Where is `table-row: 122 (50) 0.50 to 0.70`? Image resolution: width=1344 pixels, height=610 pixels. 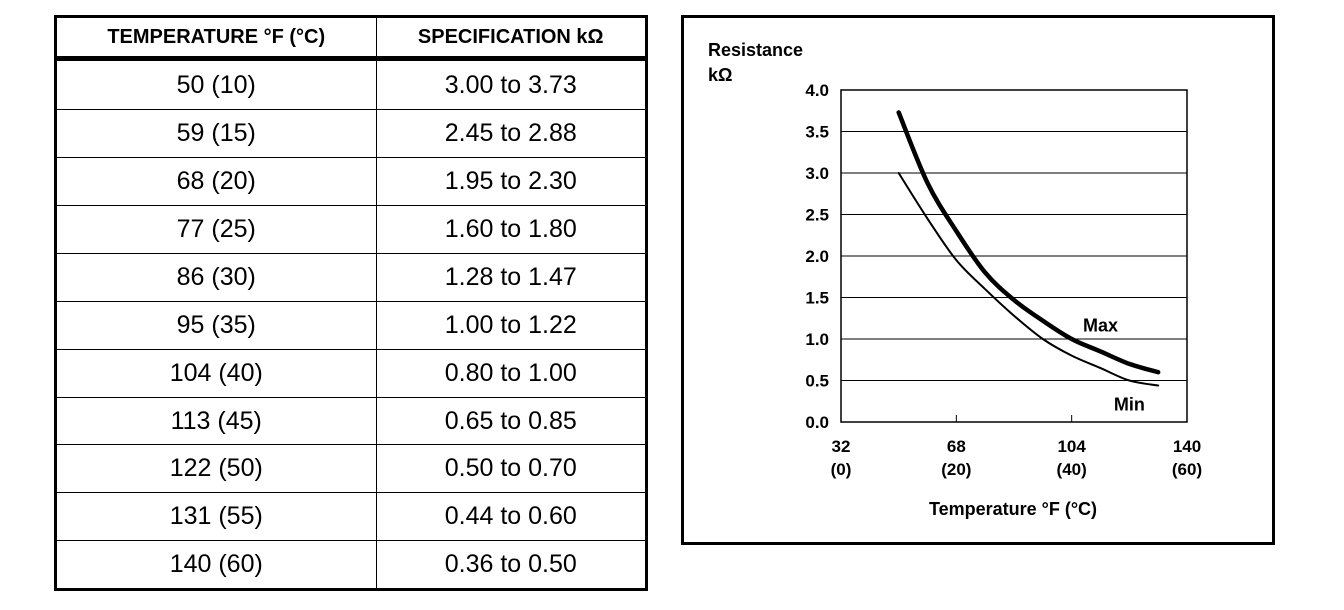
table-row: 122 (50) 0.50 to 0.70 is located at coordinates (351, 469).